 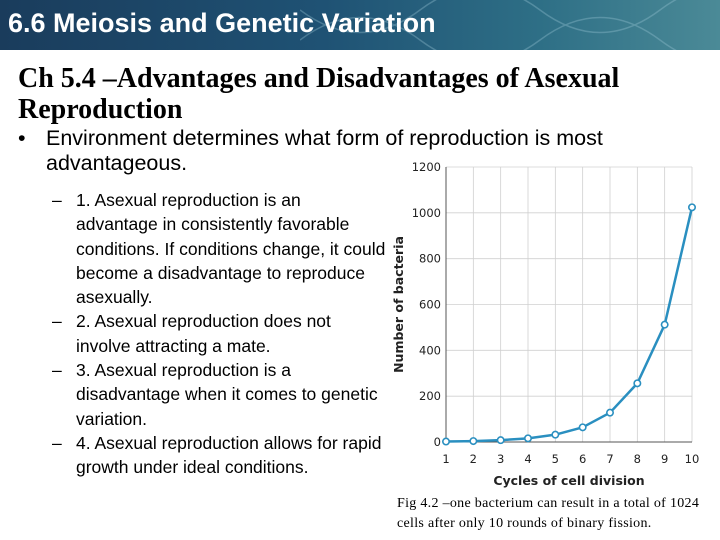 I want to click on x-axis-title: Cycles of cell division, so click(x=568, y=480).